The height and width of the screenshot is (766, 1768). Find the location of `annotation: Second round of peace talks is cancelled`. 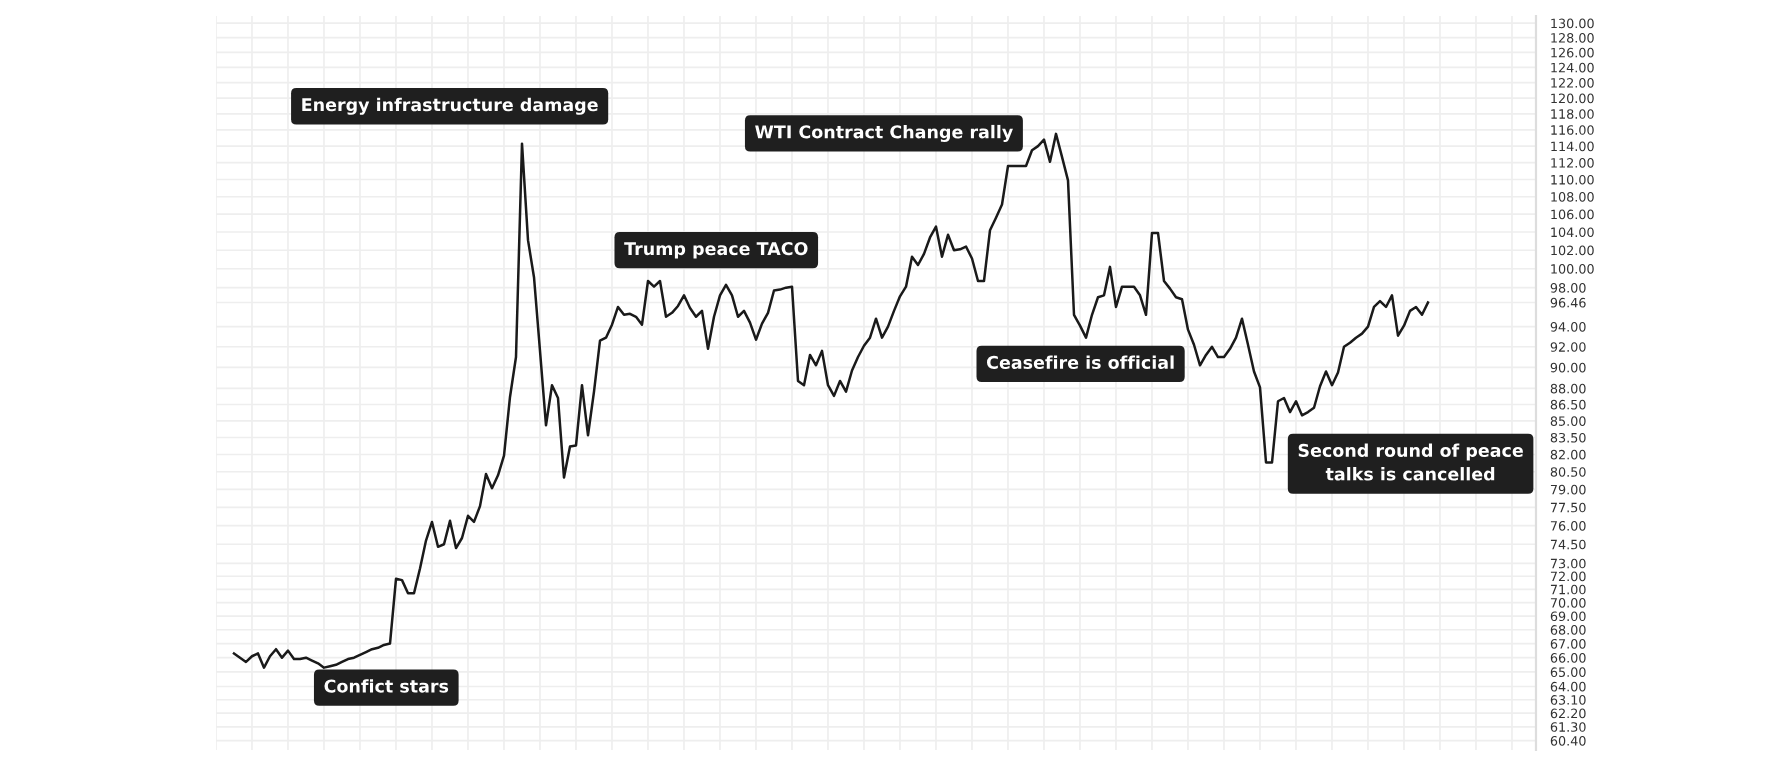

annotation: Second round of peace talks is cancelled is located at coordinates (1410, 462).